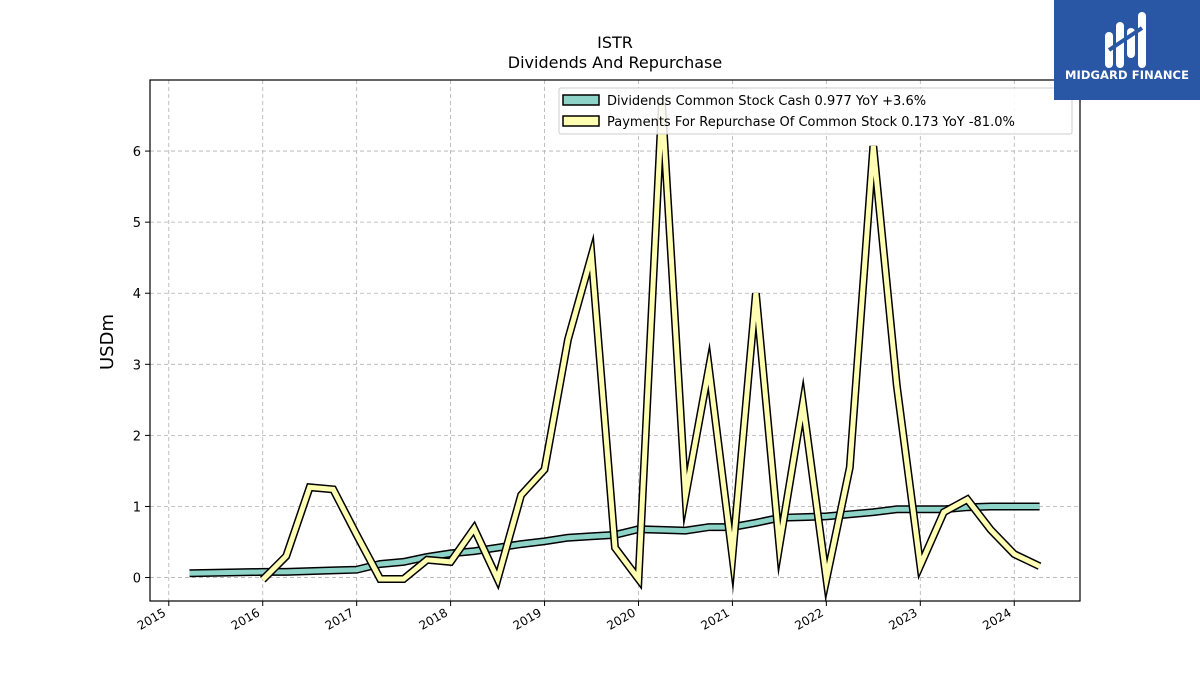 The image size is (1200, 675). I want to click on x-tick-label: 2020, so click(621, 618).